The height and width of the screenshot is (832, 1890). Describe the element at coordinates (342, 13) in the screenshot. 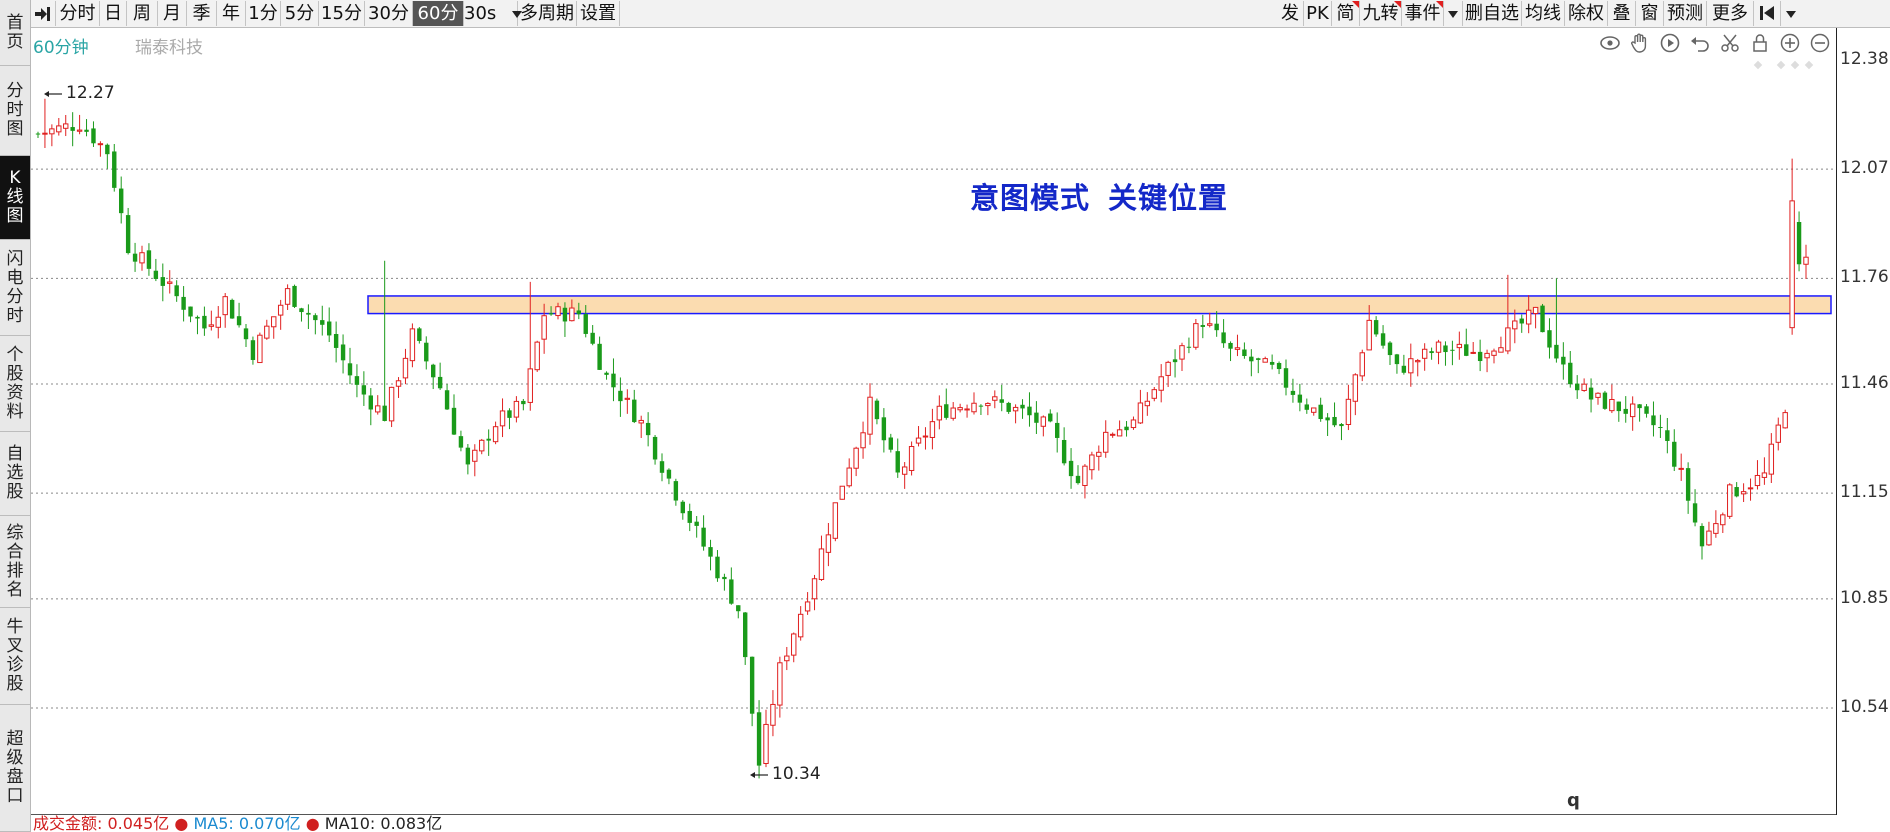

I see `toolbar-period-button: 15分` at that location.